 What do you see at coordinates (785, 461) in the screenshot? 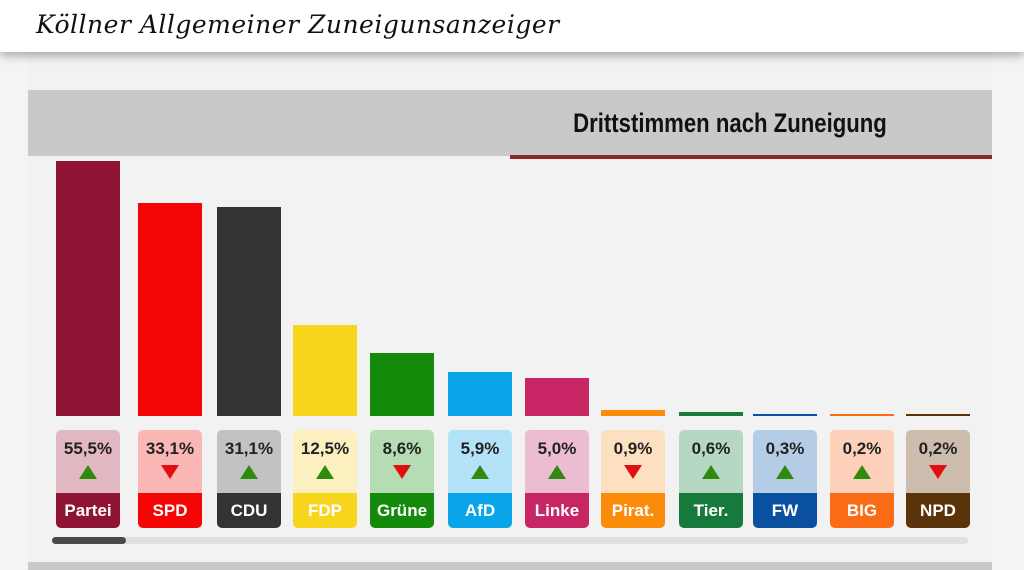
I see `value-box: 0,3%` at bounding box center [785, 461].